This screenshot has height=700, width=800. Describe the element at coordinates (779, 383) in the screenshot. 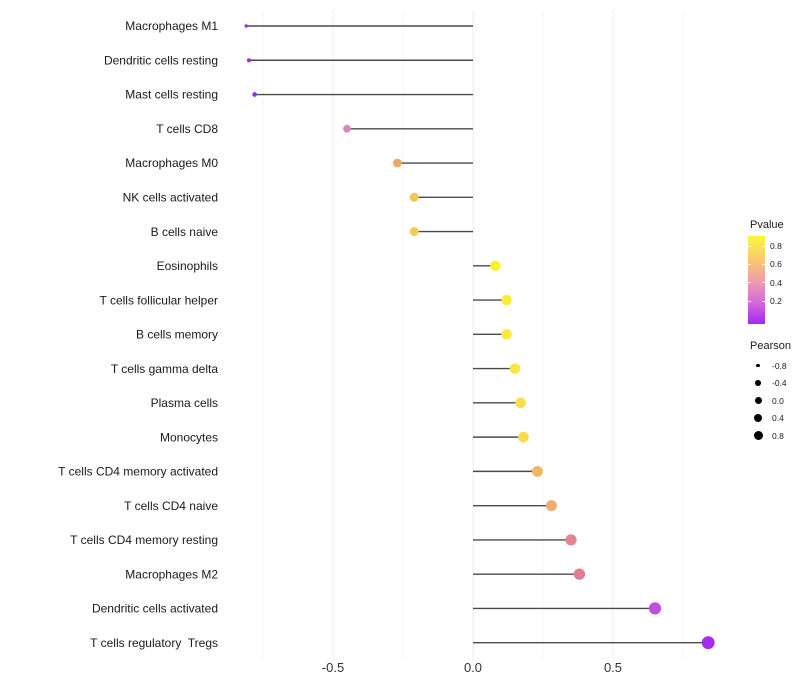

I see `pearson-entry-label: -0.4` at that location.